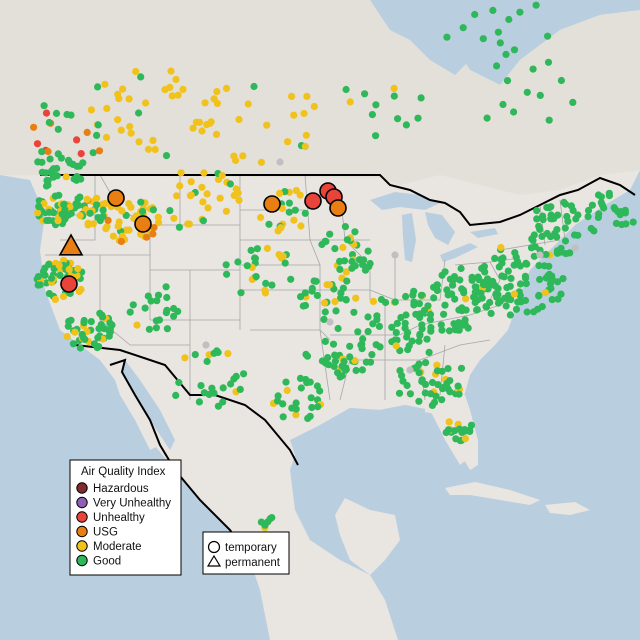 This screenshot has width=640, height=640. I want to click on legend-swatch-moderate, so click(82, 546).